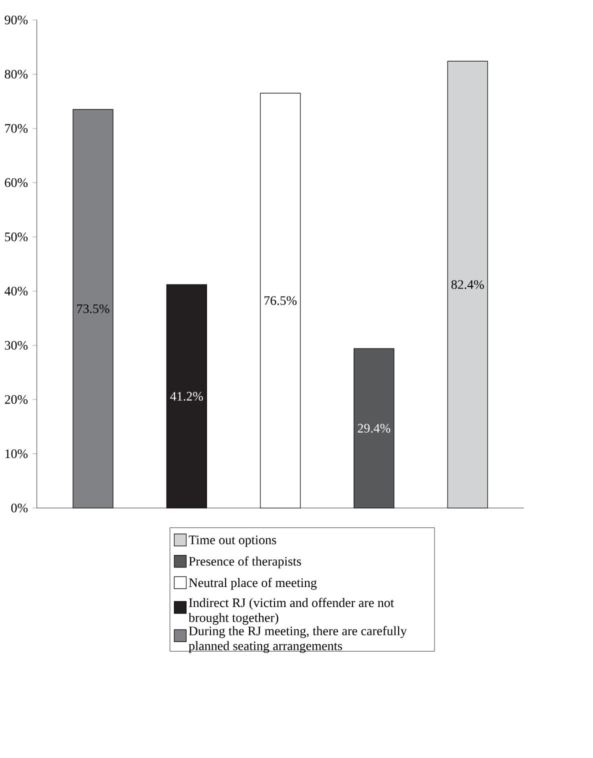 This screenshot has height=758, width=593. What do you see at coordinates (252, 584) in the screenshot?
I see `legend-label: Neutral place of meeting` at bounding box center [252, 584].